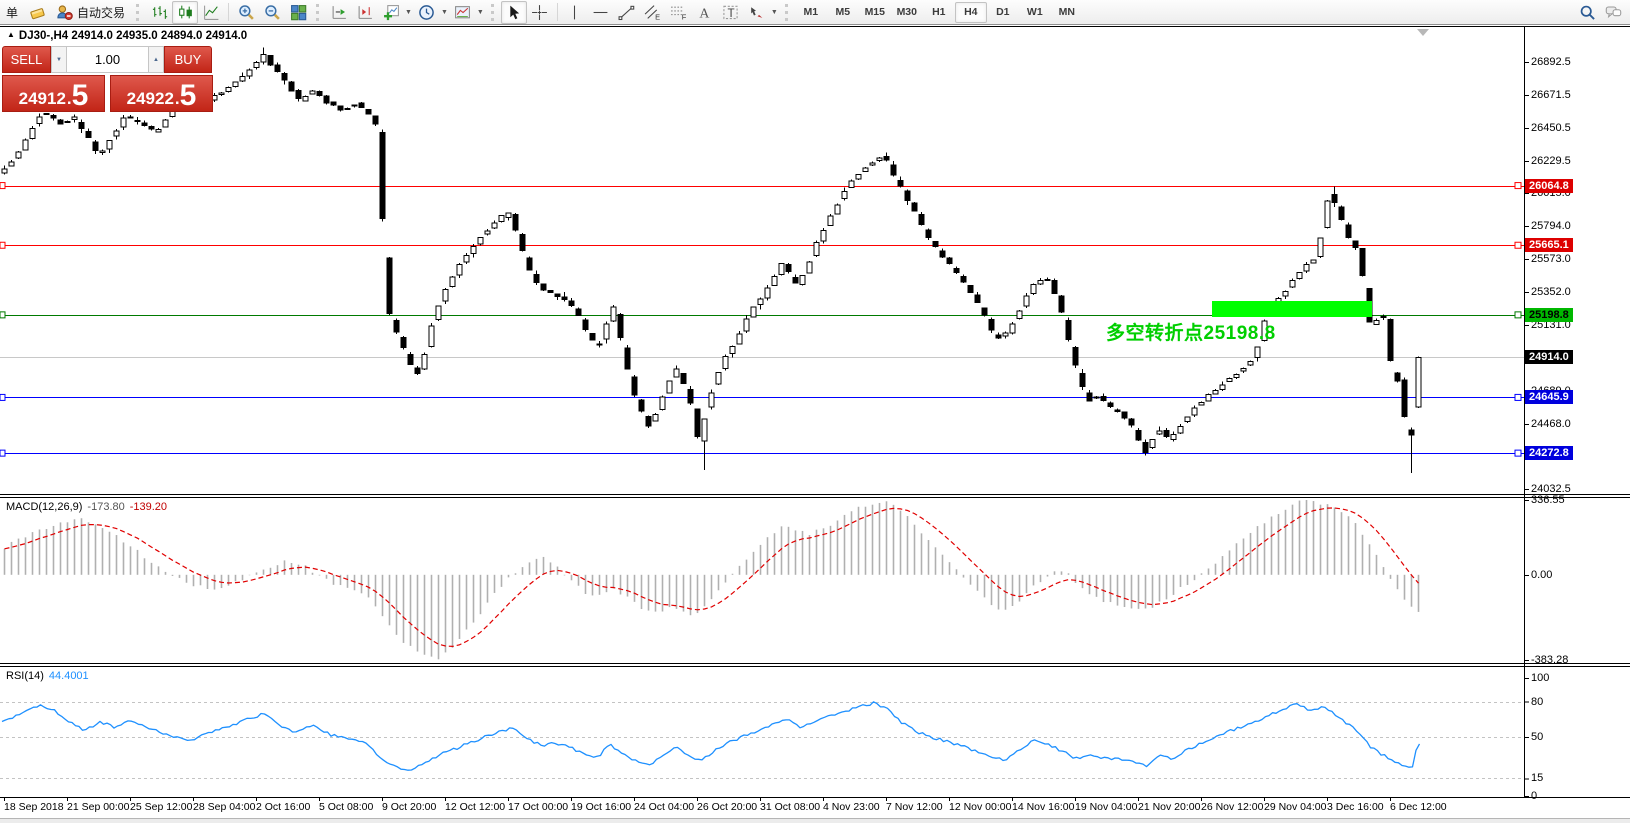  I want to click on text-label-icon: T, so click(730, 12).